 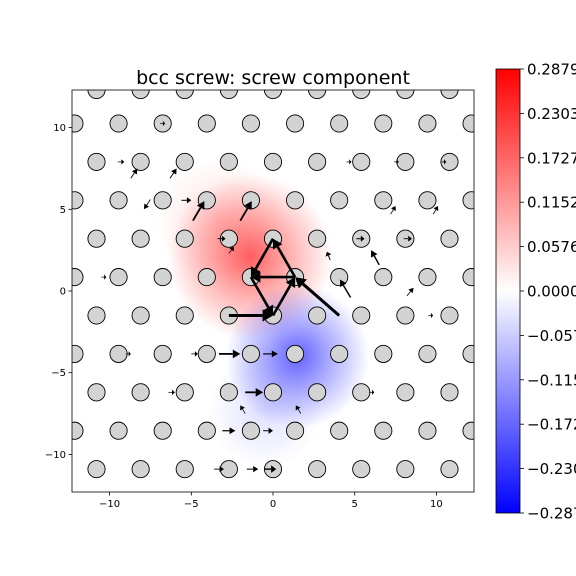 I want to click on colorbar-tick-label: 0.0000, so click(x=551, y=292).